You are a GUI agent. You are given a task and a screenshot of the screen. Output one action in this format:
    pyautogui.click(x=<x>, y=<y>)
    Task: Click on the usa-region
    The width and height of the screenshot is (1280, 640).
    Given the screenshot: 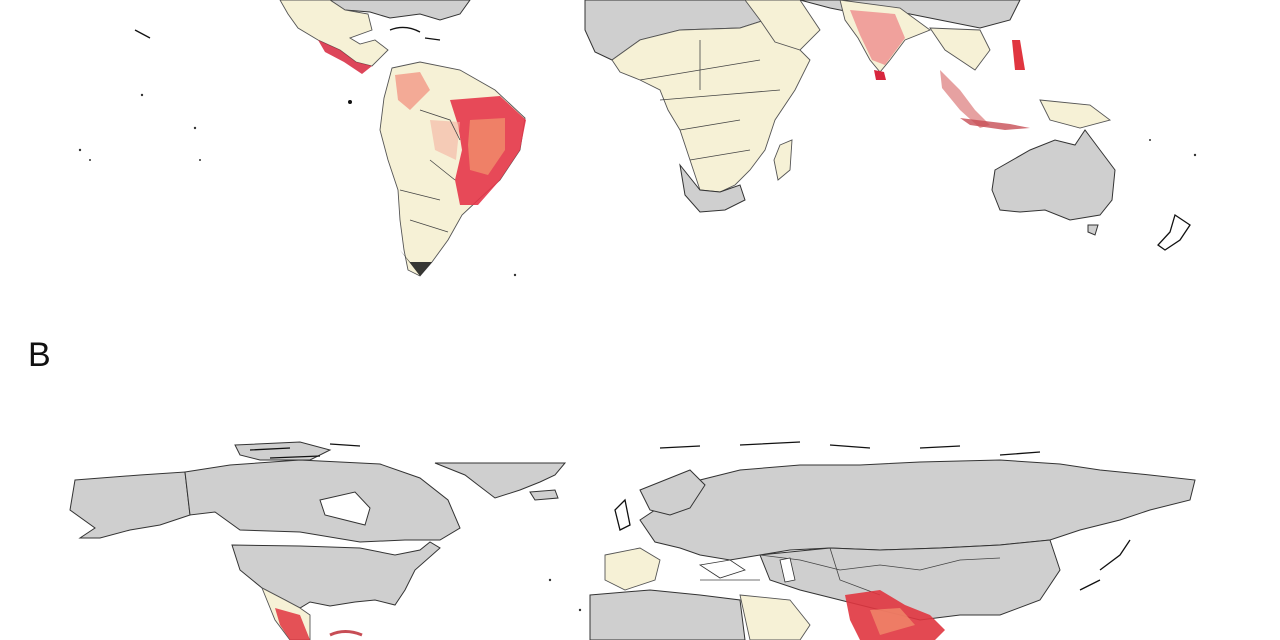 What is the action you would take?
    pyautogui.click(x=400, y=10)
    